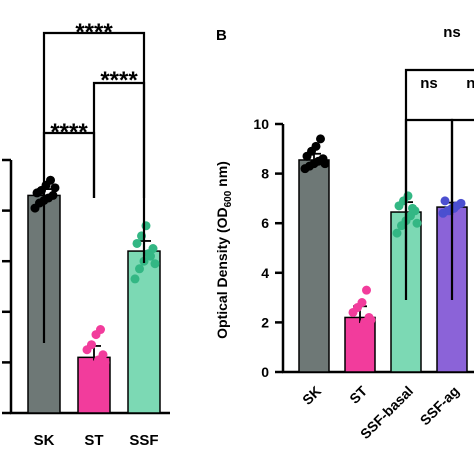 The height and width of the screenshot is (474, 474). I want to click on panel-b-label: B, so click(221, 35).